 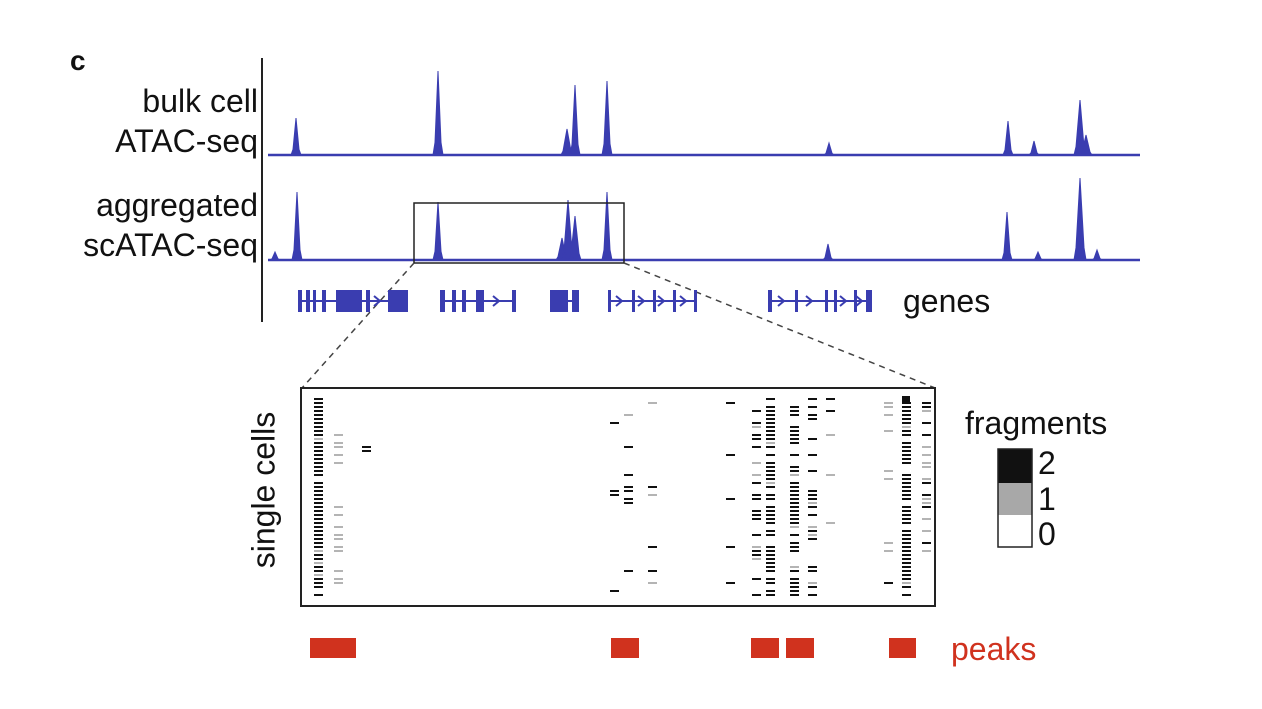 What do you see at coordinates (683, 301) in the screenshot?
I see `gene-strand-arrow` at bounding box center [683, 301].